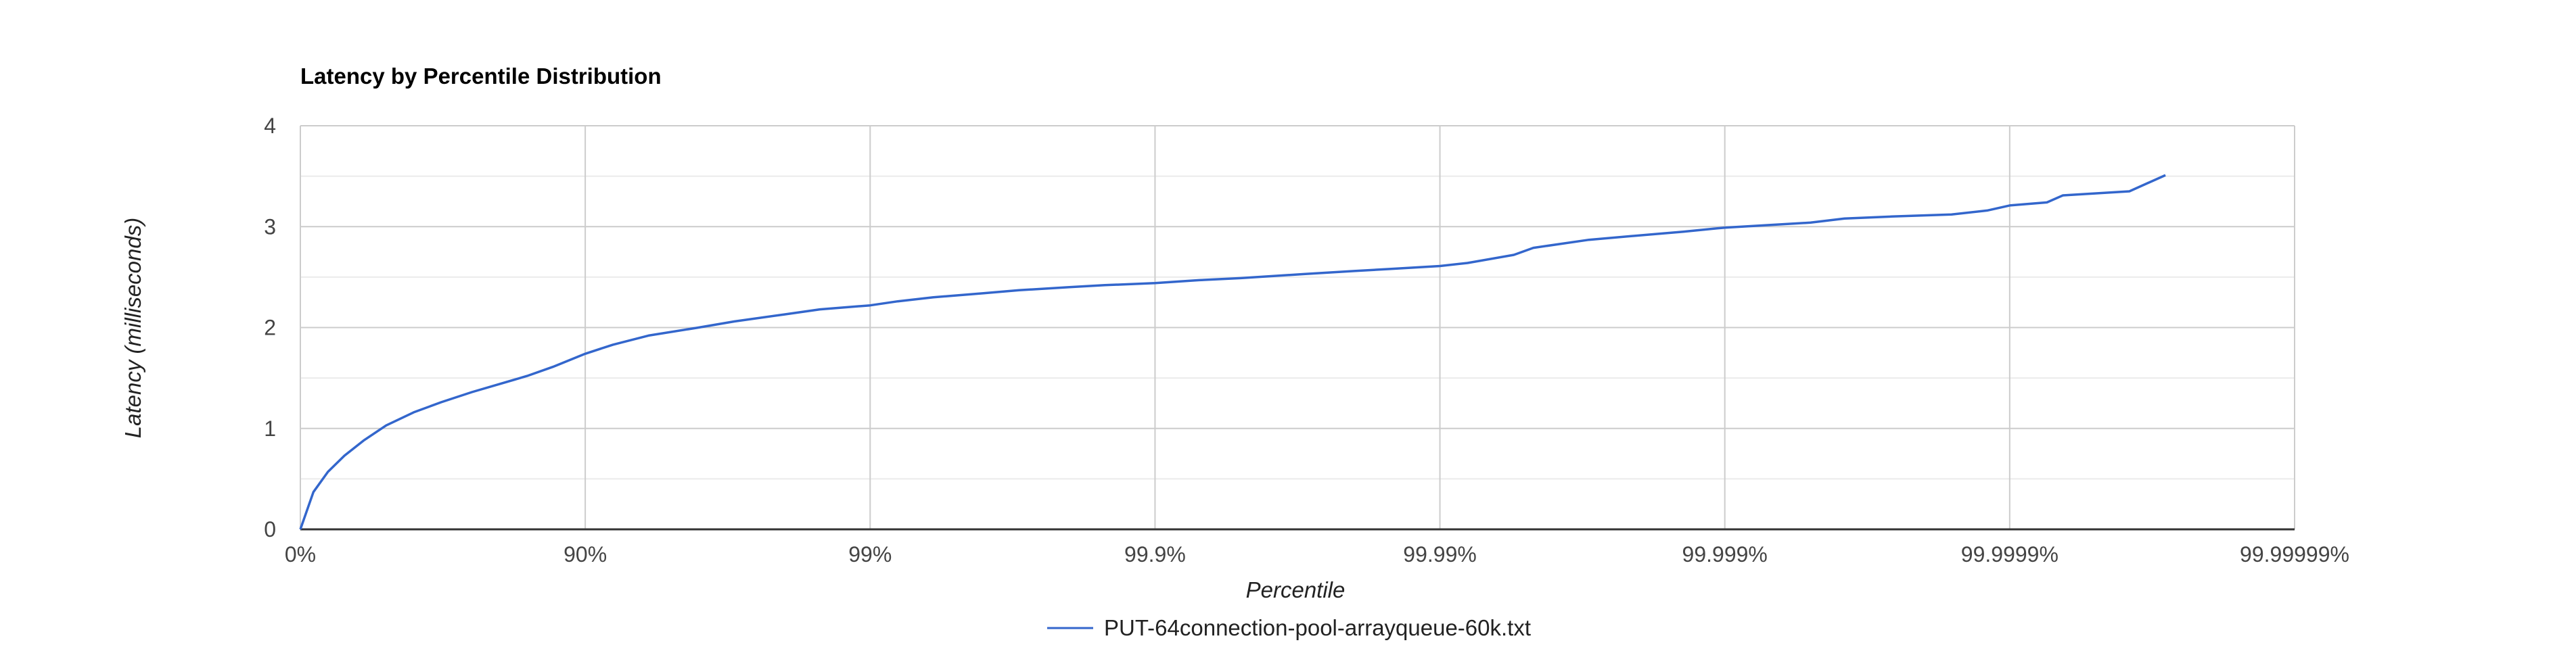 The width and height of the screenshot is (2576, 649). I want to click on y-tick-label: 2, so click(270, 328).